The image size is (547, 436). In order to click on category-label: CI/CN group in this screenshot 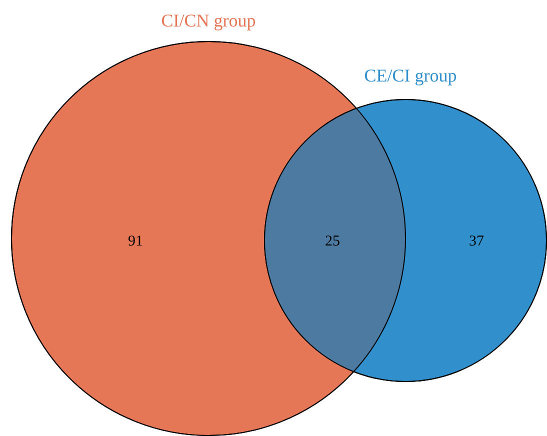, I will do `click(208, 20)`.